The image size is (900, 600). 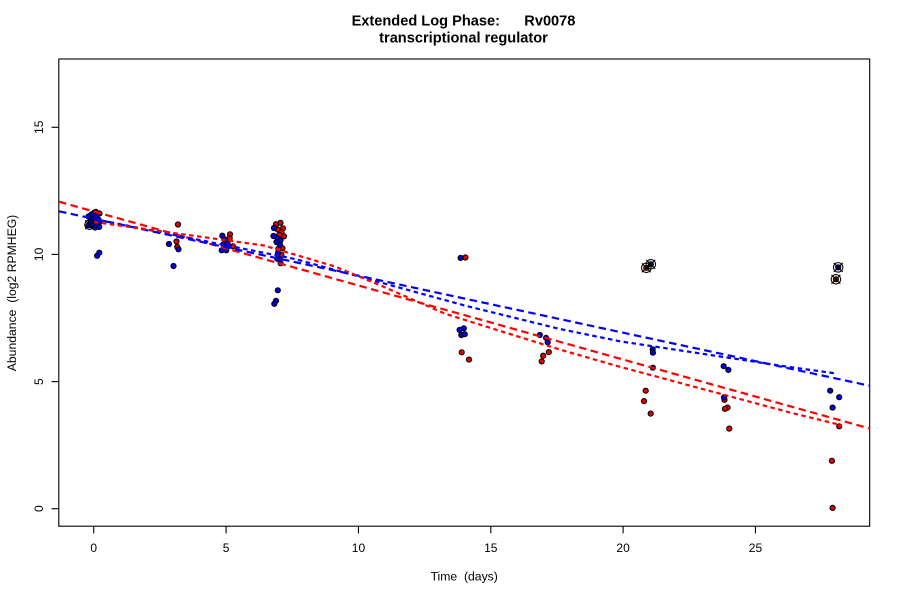 What do you see at coordinates (12, 293) in the screenshot?
I see `svg-text: Abundance (log2 RPMHEG)` at bounding box center [12, 293].